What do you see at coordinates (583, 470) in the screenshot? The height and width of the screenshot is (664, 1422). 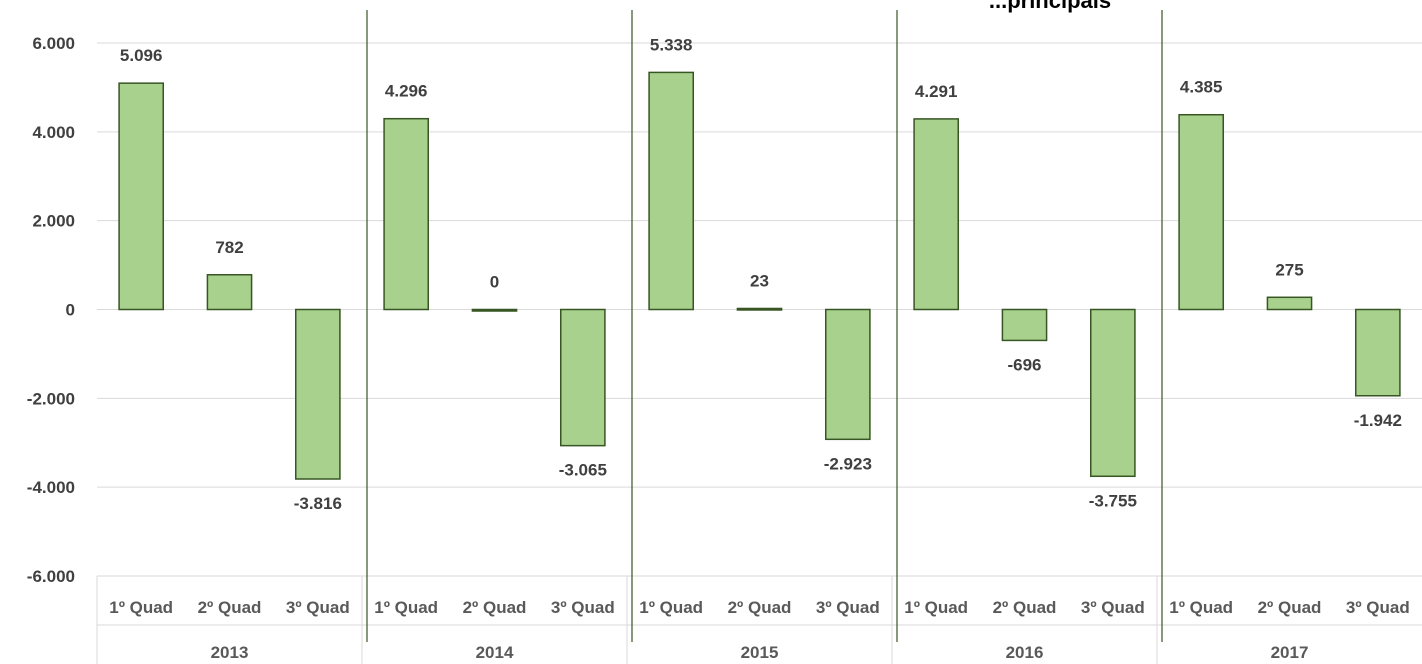 I see `data-label: -3.065` at bounding box center [583, 470].